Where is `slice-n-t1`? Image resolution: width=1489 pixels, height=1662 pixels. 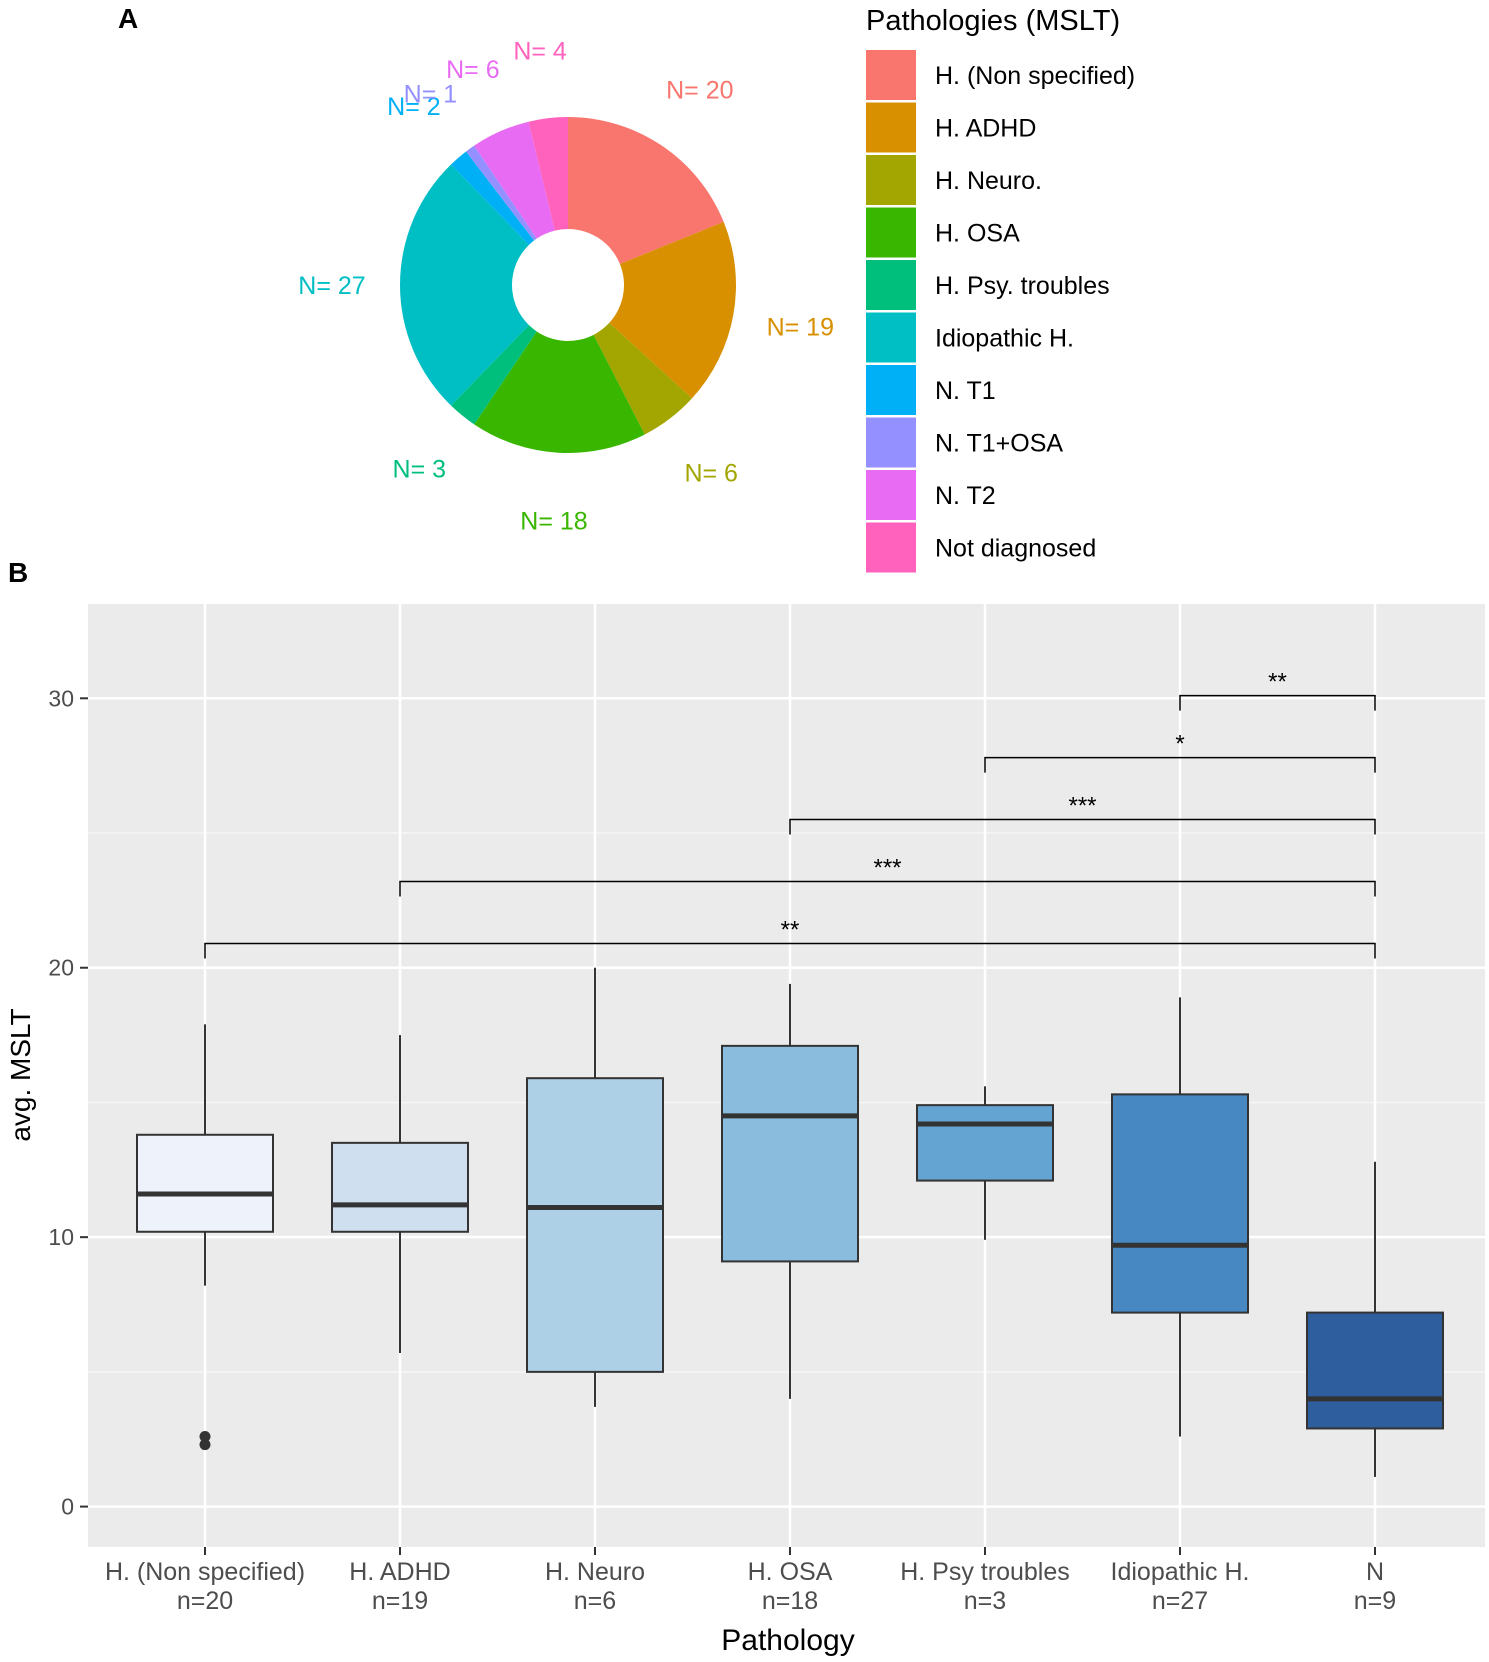 slice-n-t1 is located at coordinates (492, 198).